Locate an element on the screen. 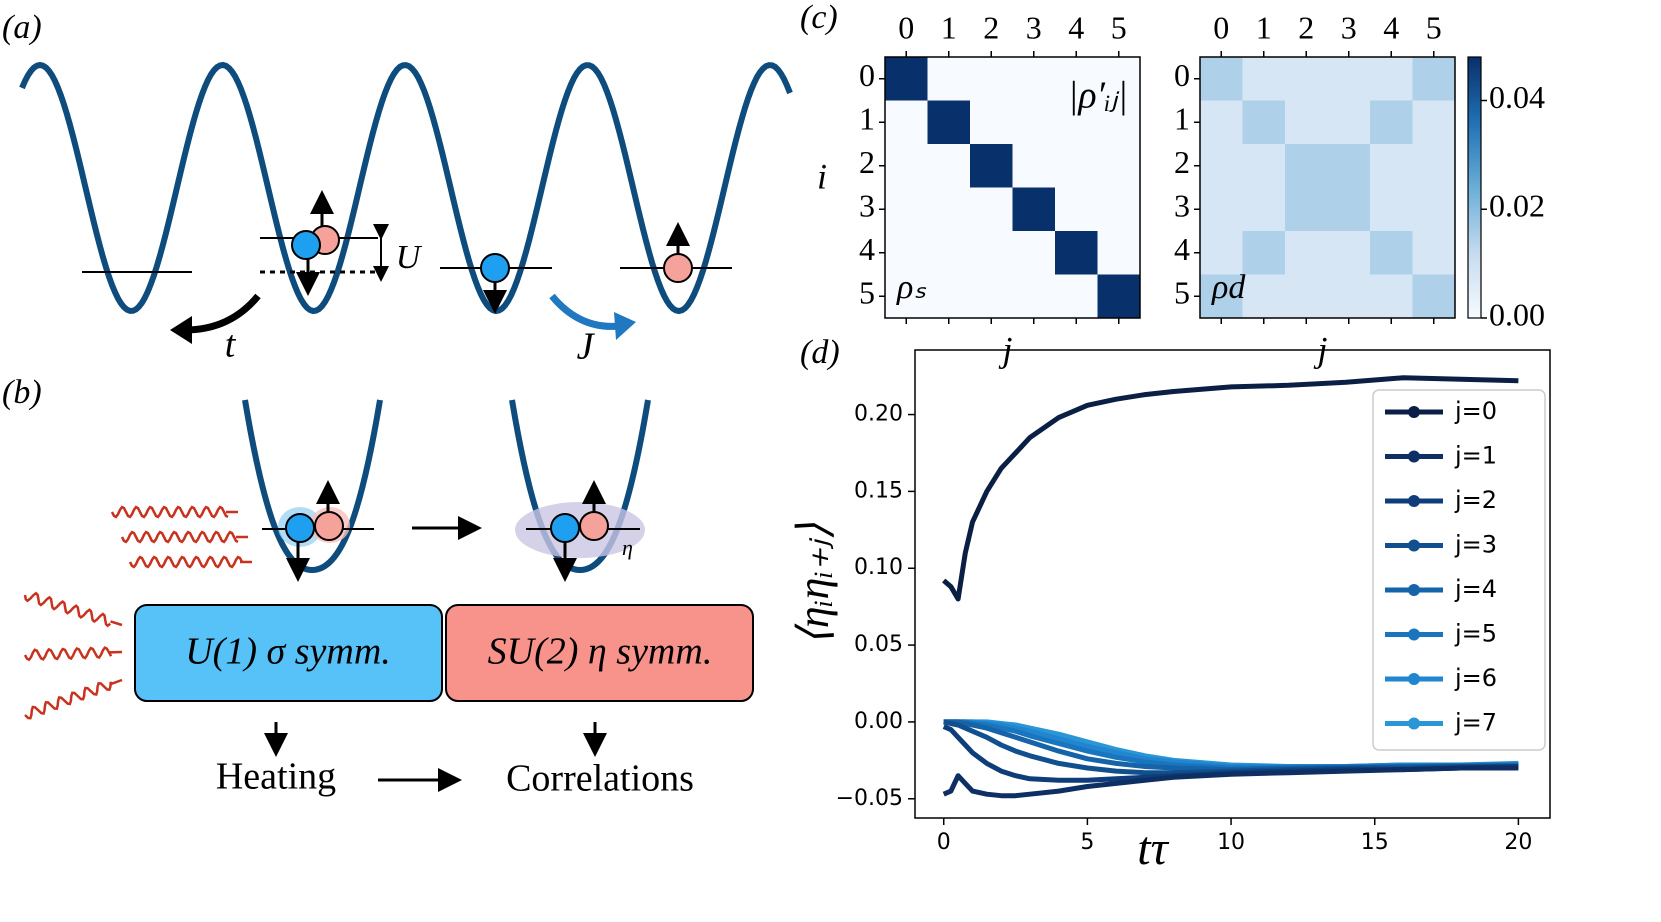 The width and height of the screenshot is (1661, 922). x-tick-label: 3 is located at coordinates (1349, 27).